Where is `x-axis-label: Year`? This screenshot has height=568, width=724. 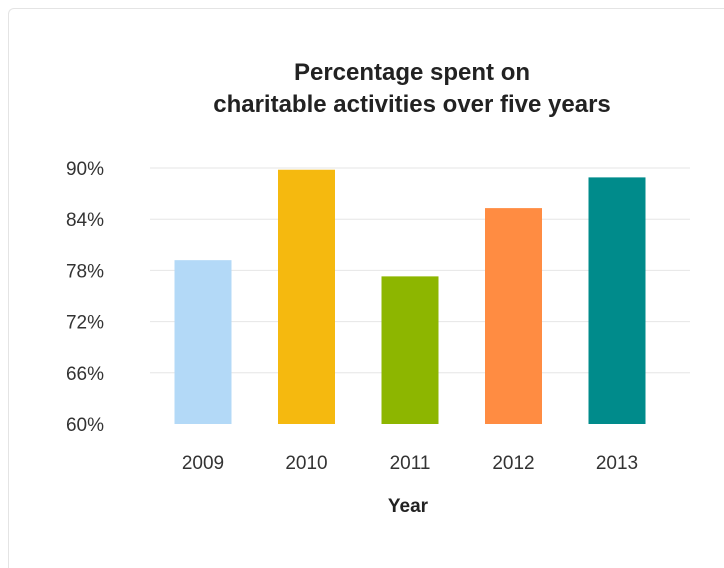
x-axis-label: Year is located at coordinates (408, 506).